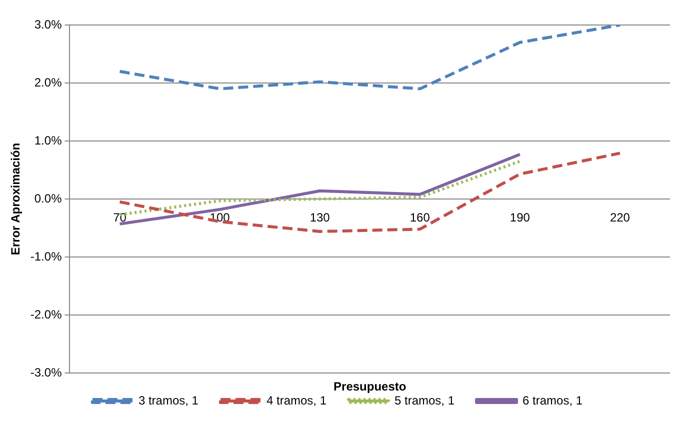  Describe the element at coordinates (370, 57) in the screenshot. I see `line-series` at that location.